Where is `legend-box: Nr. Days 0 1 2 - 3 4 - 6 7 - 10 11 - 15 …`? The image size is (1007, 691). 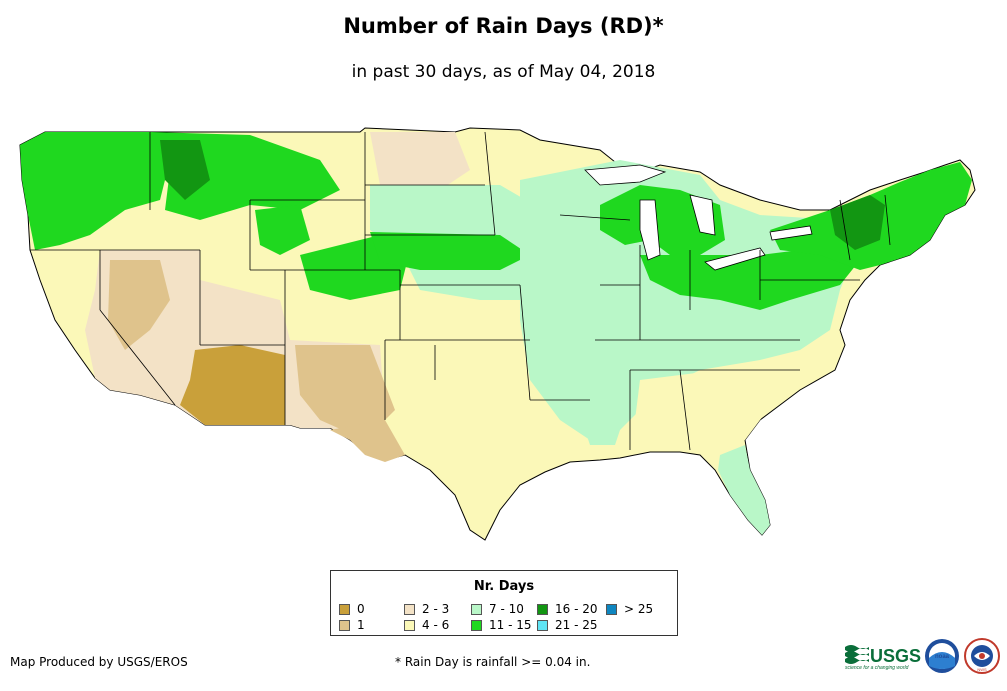
legend-box: Nr. Days 0 1 2 - 3 4 - 6 7 - 10 11 - 15 … is located at coordinates (504, 603).